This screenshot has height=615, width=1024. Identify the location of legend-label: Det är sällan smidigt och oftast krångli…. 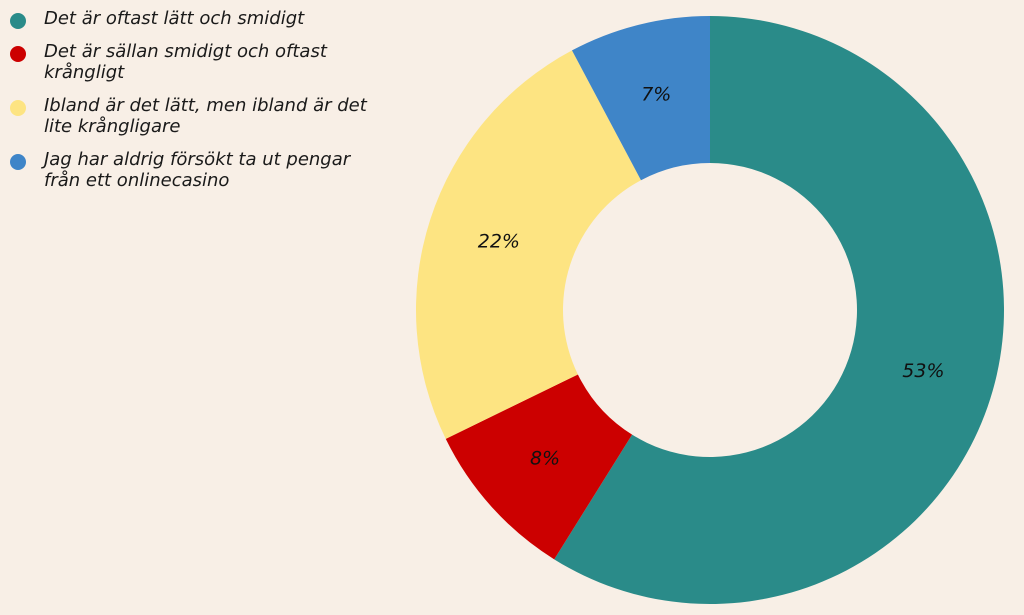
(185, 62).